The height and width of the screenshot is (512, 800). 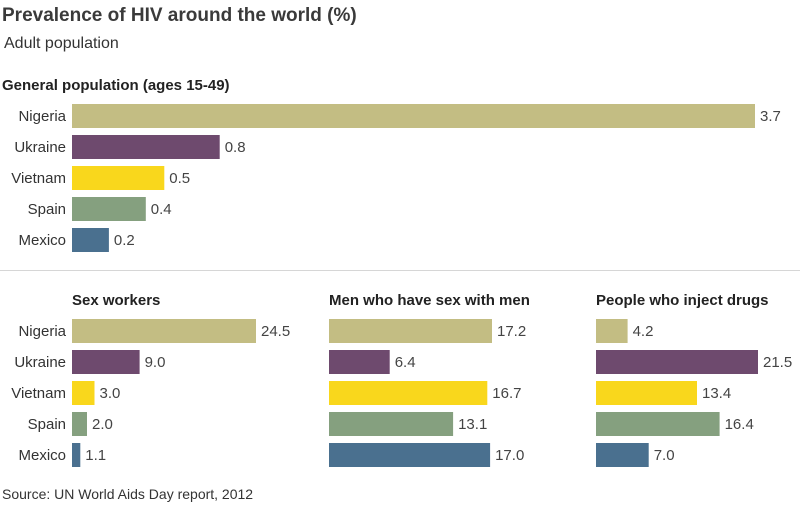 I want to click on msm-value-spain: 13.1, so click(x=472, y=424).